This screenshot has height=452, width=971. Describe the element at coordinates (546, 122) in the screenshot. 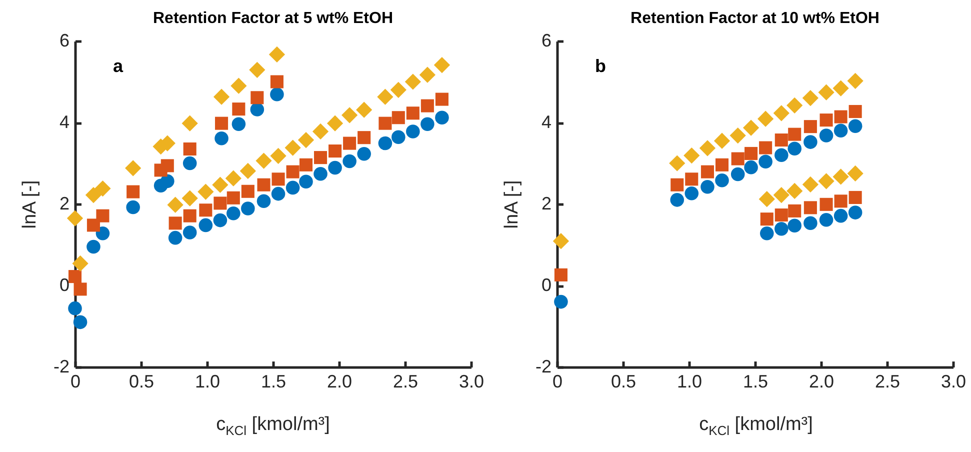

I see `y-tick-label: 4` at that location.